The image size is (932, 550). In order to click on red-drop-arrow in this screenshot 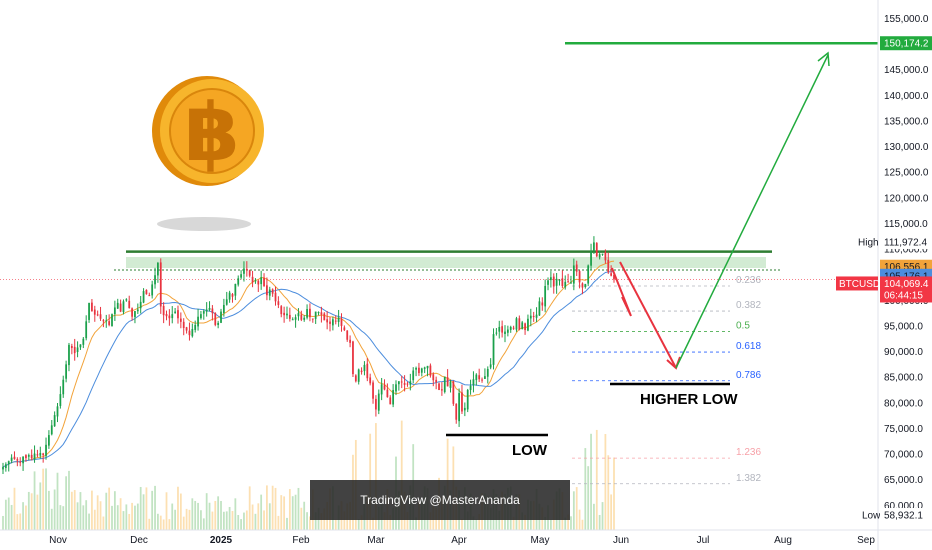, I will do `click(648, 315)`.